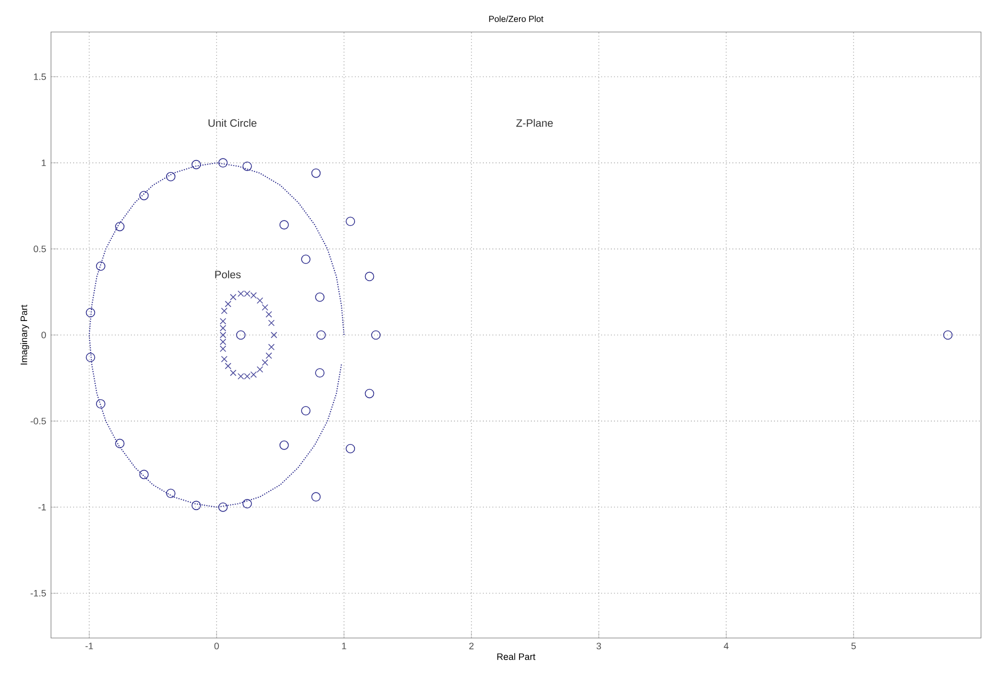  What do you see at coordinates (44, 163) in the screenshot?
I see `y-tick-label: 1` at bounding box center [44, 163].